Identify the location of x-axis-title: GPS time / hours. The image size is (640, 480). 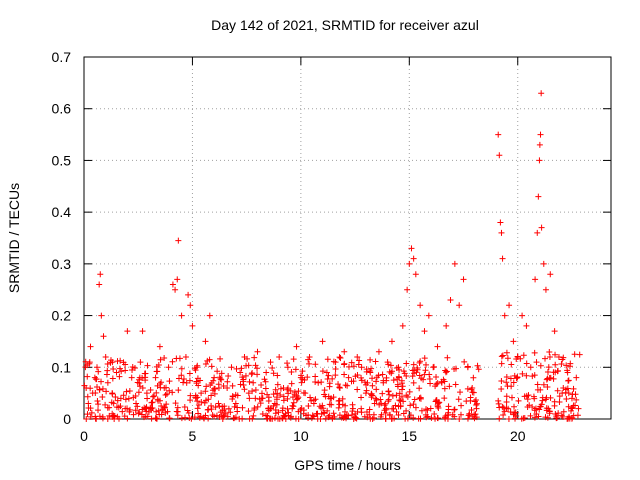
(347, 465).